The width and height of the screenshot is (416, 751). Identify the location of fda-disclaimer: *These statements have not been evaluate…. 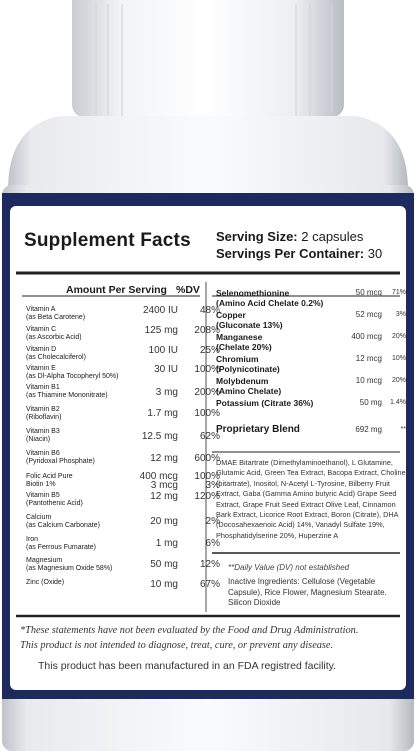
(210, 638).